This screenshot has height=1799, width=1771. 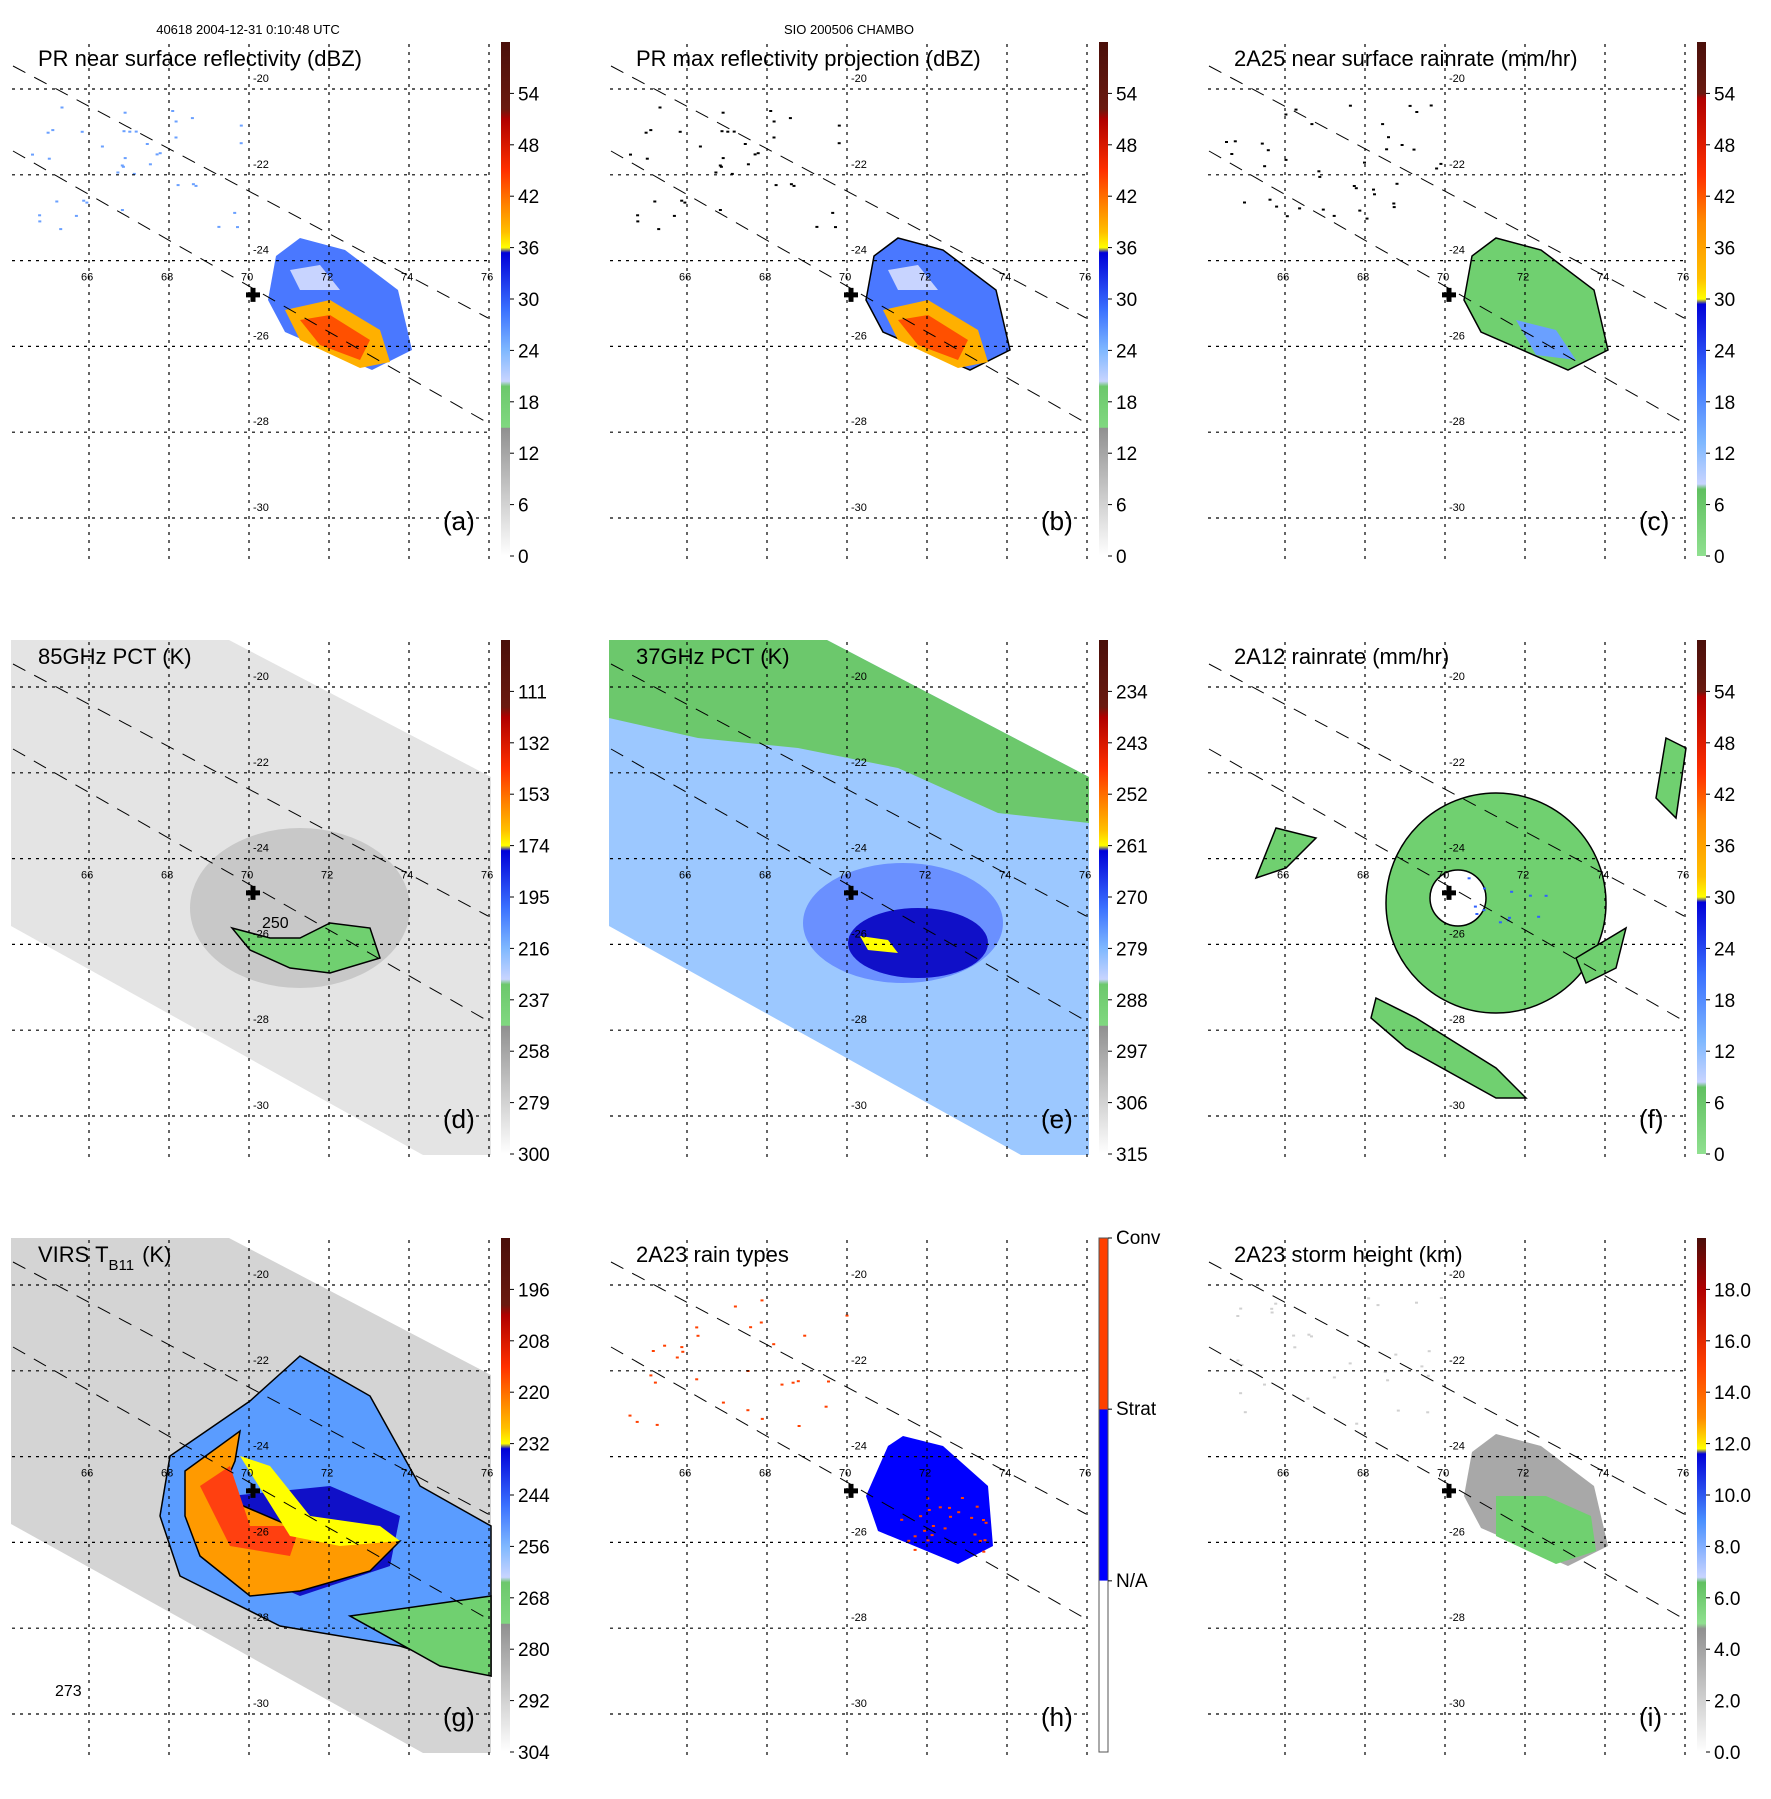 I want to click on panel-label: (b), so click(x=1057, y=521).